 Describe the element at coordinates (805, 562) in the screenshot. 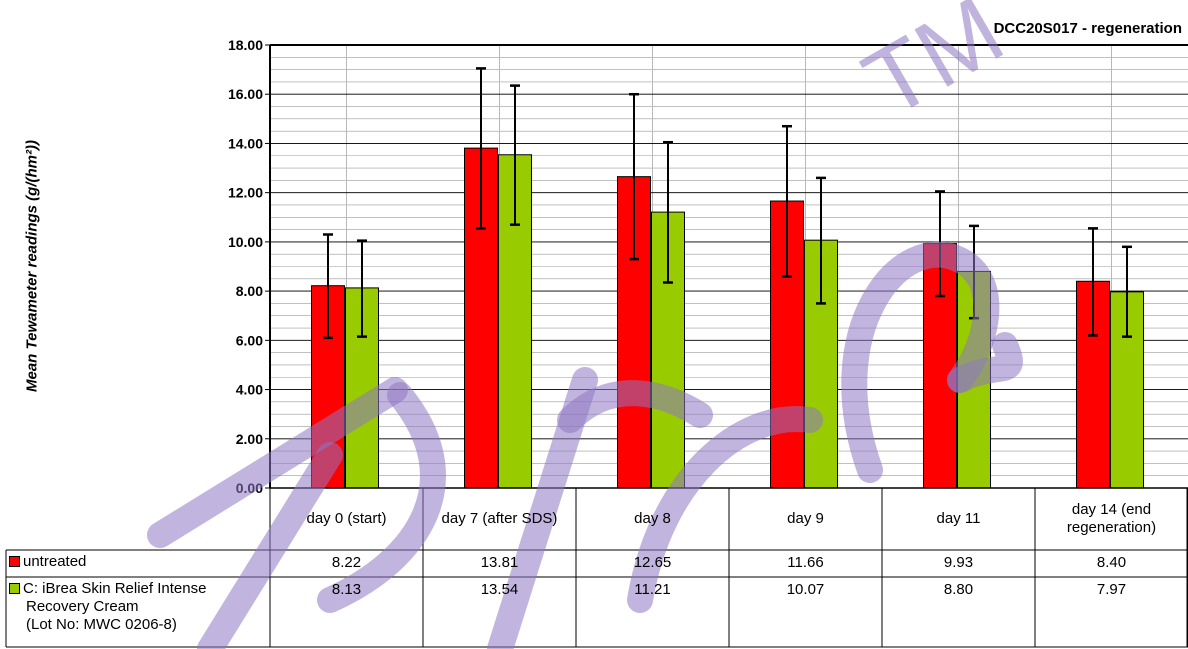

I see `table-value: 11.66` at that location.